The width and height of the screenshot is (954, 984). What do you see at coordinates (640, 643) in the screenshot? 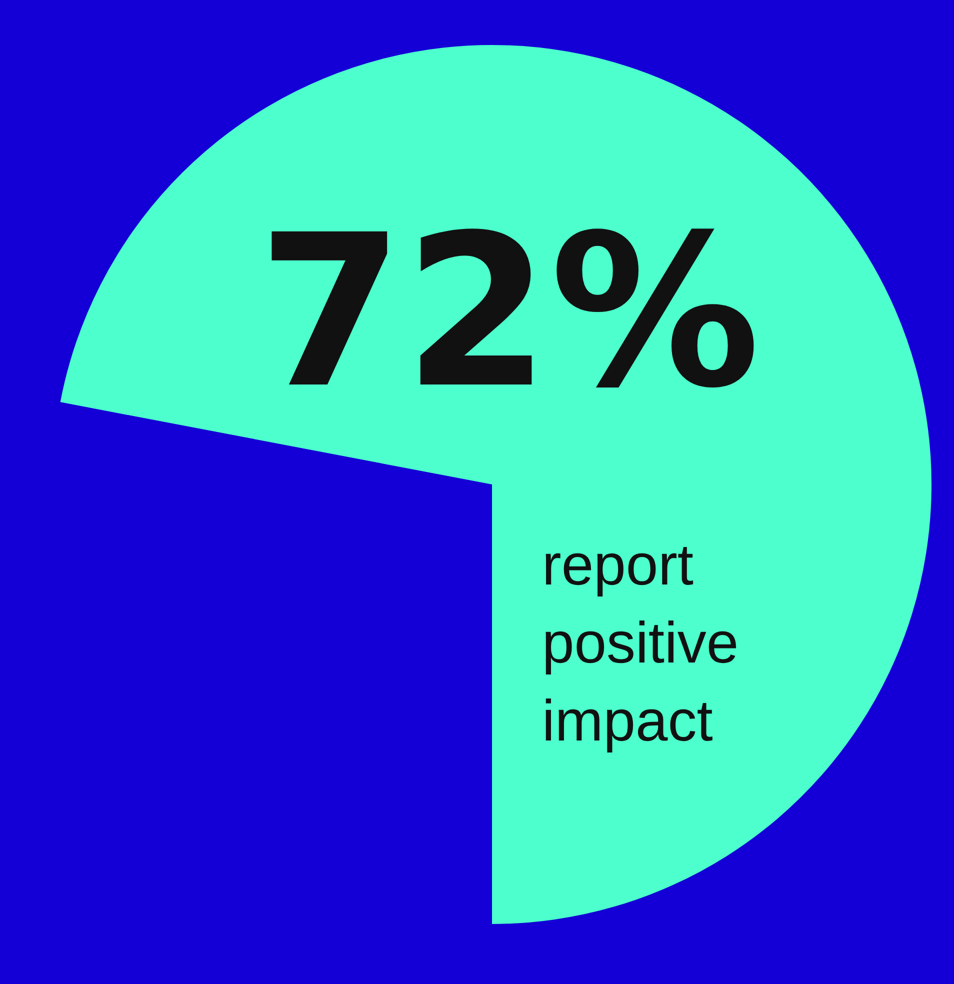
I see `slice-label: report positive impact` at bounding box center [640, 643].